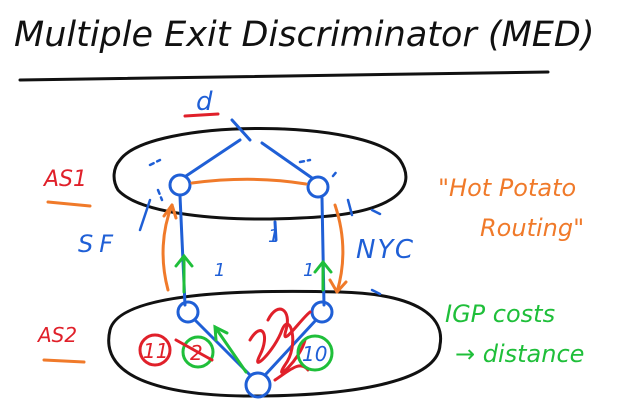  What do you see at coordinates (376, 252) in the screenshot?
I see `edge-dashes` at bounding box center [376, 252].